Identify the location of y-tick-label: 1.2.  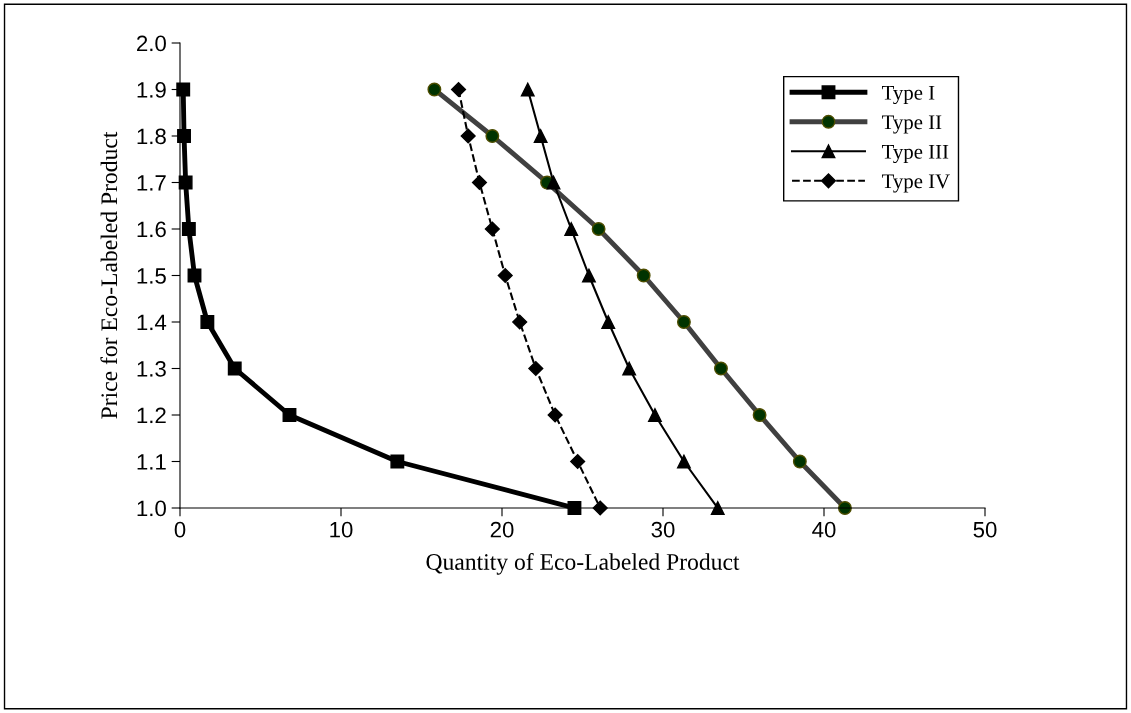
(151, 415).